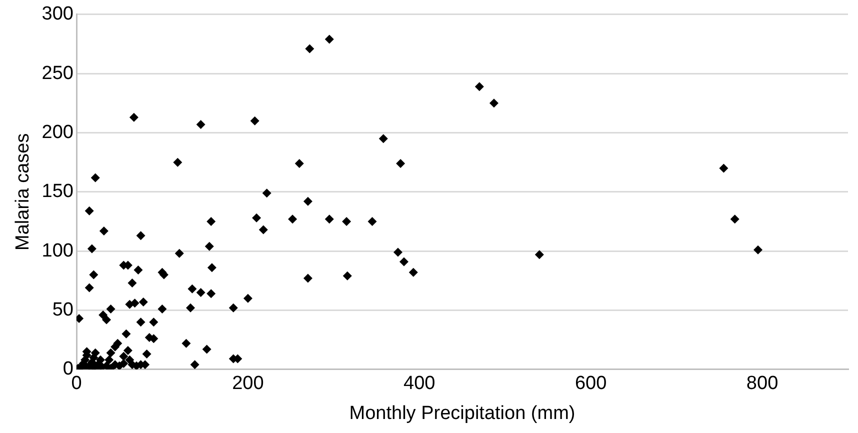 The height and width of the screenshot is (433, 858). What do you see at coordinates (58, 251) in the screenshot?
I see `y-tick-label: 100` at bounding box center [58, 251].